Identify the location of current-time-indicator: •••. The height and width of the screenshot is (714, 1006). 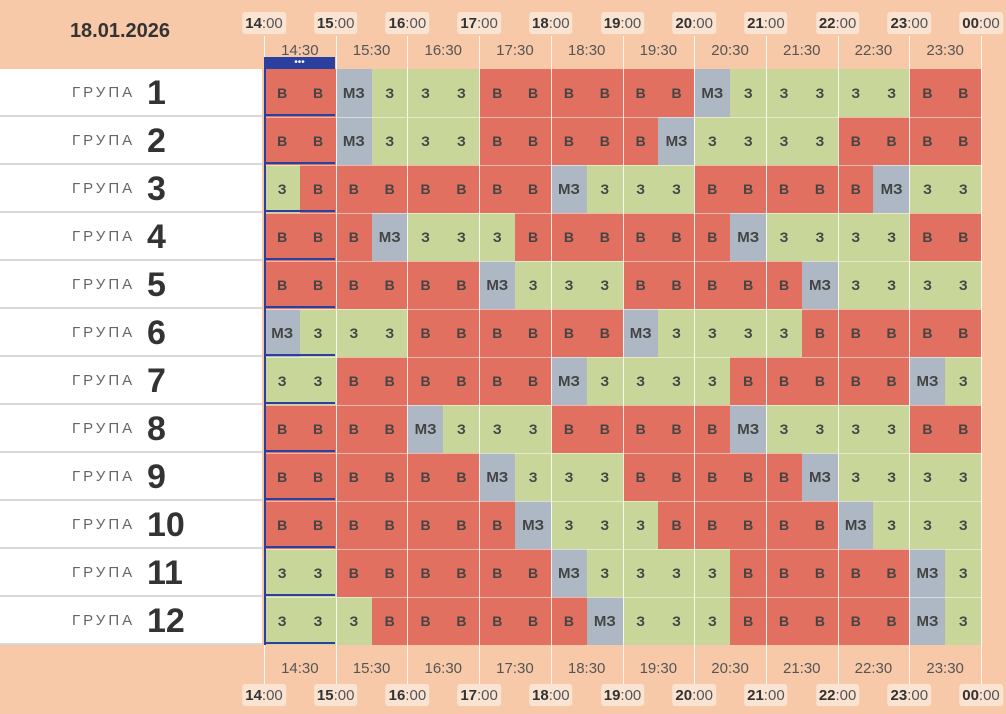
(299, 63).